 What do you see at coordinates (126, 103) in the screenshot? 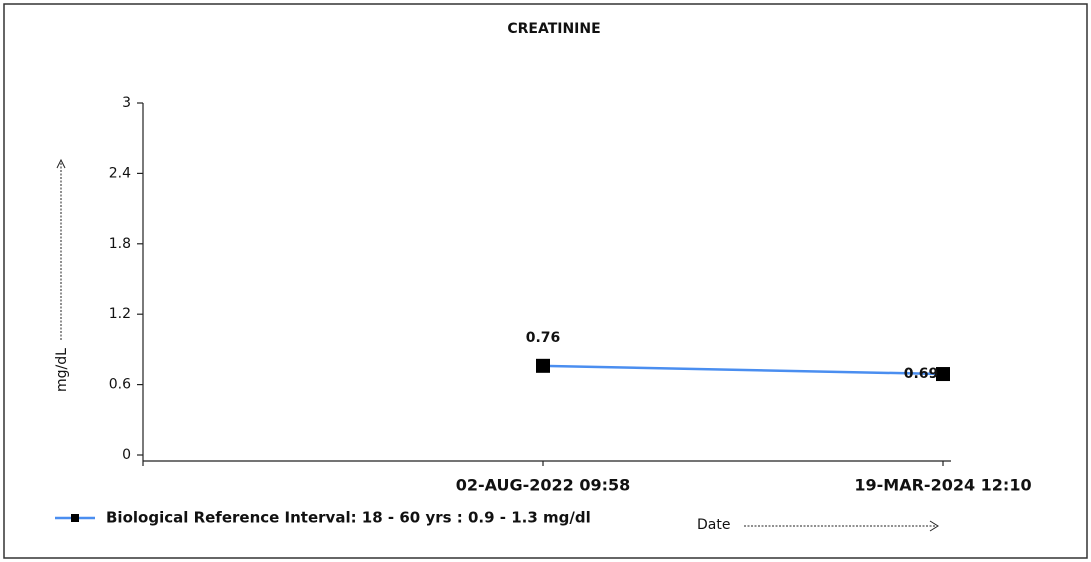
I see `y-tick-label: 3` at bounding box center [126, 103].